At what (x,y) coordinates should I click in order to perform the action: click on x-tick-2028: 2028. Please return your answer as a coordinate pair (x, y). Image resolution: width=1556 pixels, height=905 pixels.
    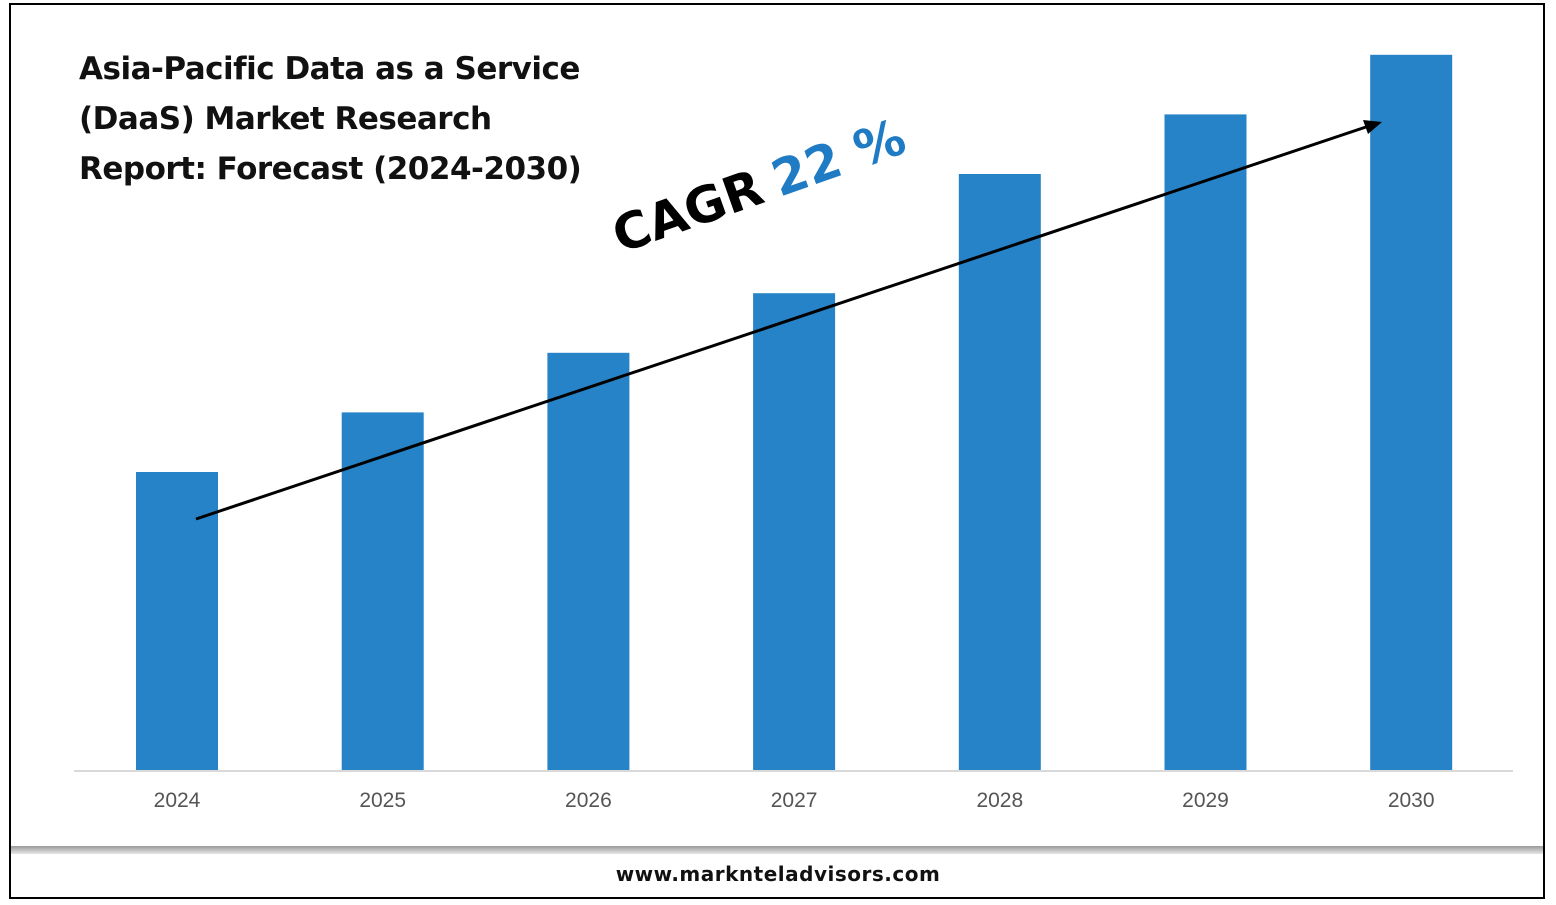
    Looking at the image, I should click on (999, 800).